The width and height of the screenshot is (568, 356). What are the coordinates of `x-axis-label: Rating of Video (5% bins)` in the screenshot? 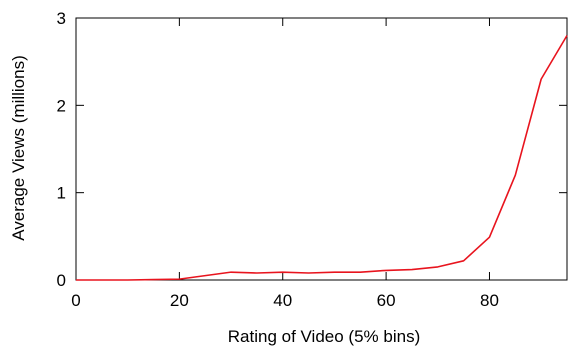 It's located at (324, 336).